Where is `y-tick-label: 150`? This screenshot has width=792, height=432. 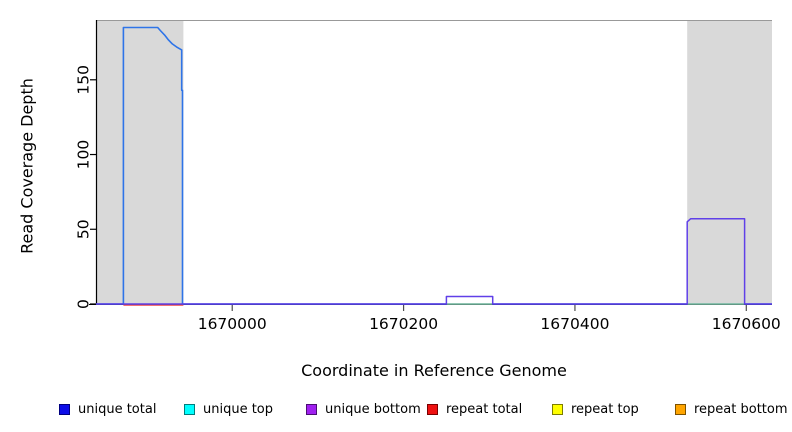
y-tick-label: 150 is located at coordinates (84, 80).